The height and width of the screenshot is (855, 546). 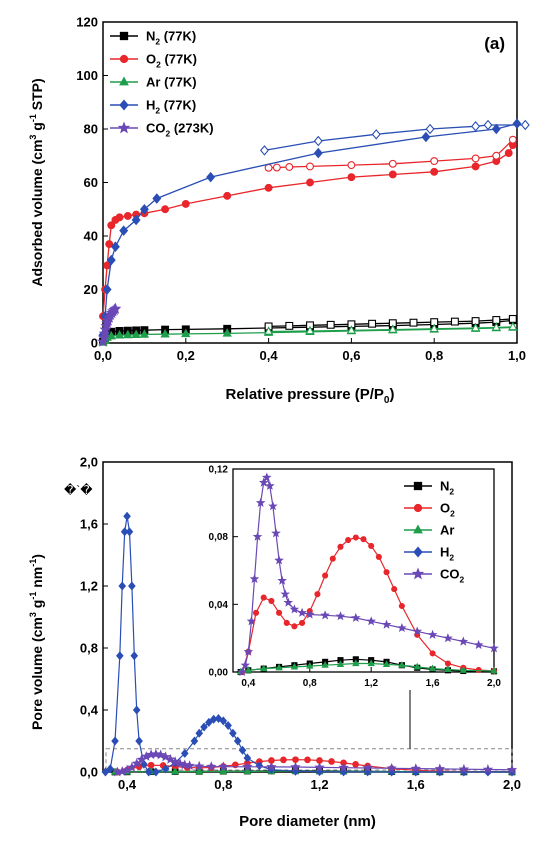 What do you see at coordinates (37, 673) in the screenshot?
I see `b-y-label-main: Pore volume (cm` at bounding box center [37, 673].